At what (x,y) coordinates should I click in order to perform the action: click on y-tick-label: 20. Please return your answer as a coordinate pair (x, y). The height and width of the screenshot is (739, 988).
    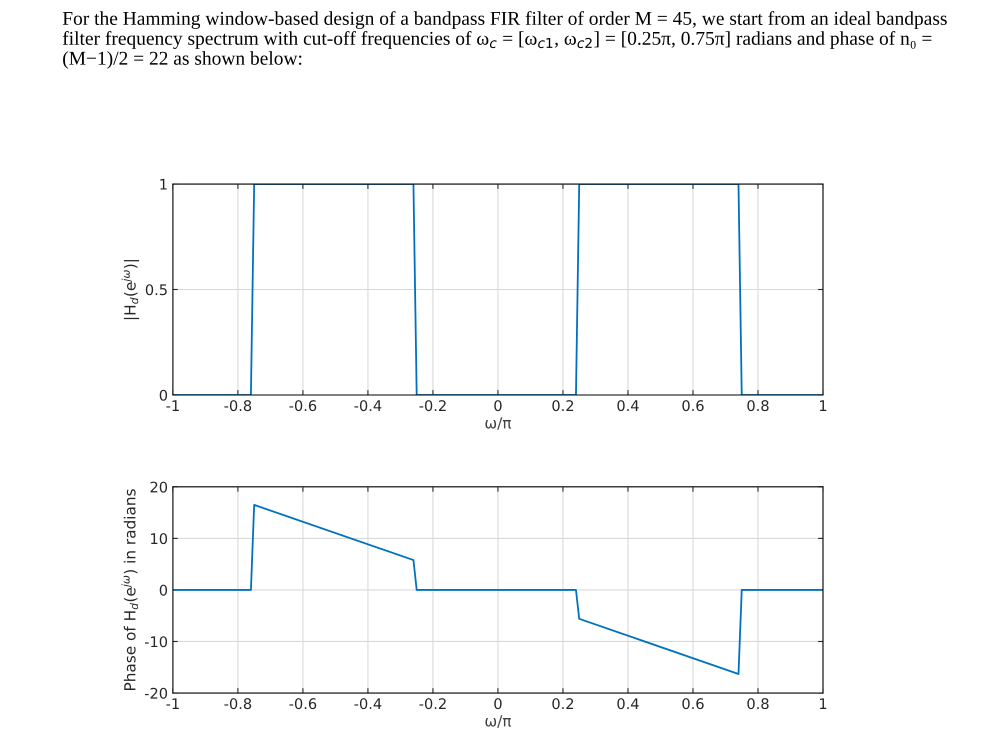
    Looking at the image, I should click on (159, 487).